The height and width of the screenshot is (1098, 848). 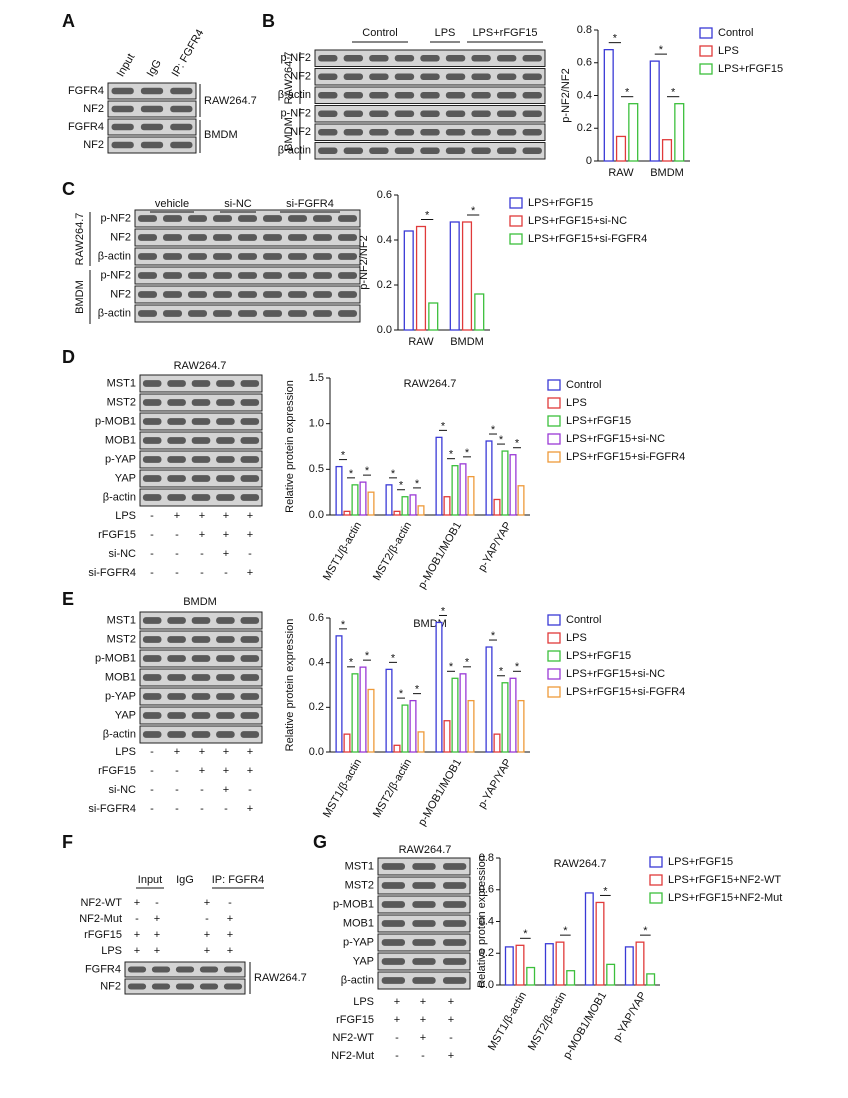 I want to click on blot-column-label: IgG, so click(x=154, y=68).